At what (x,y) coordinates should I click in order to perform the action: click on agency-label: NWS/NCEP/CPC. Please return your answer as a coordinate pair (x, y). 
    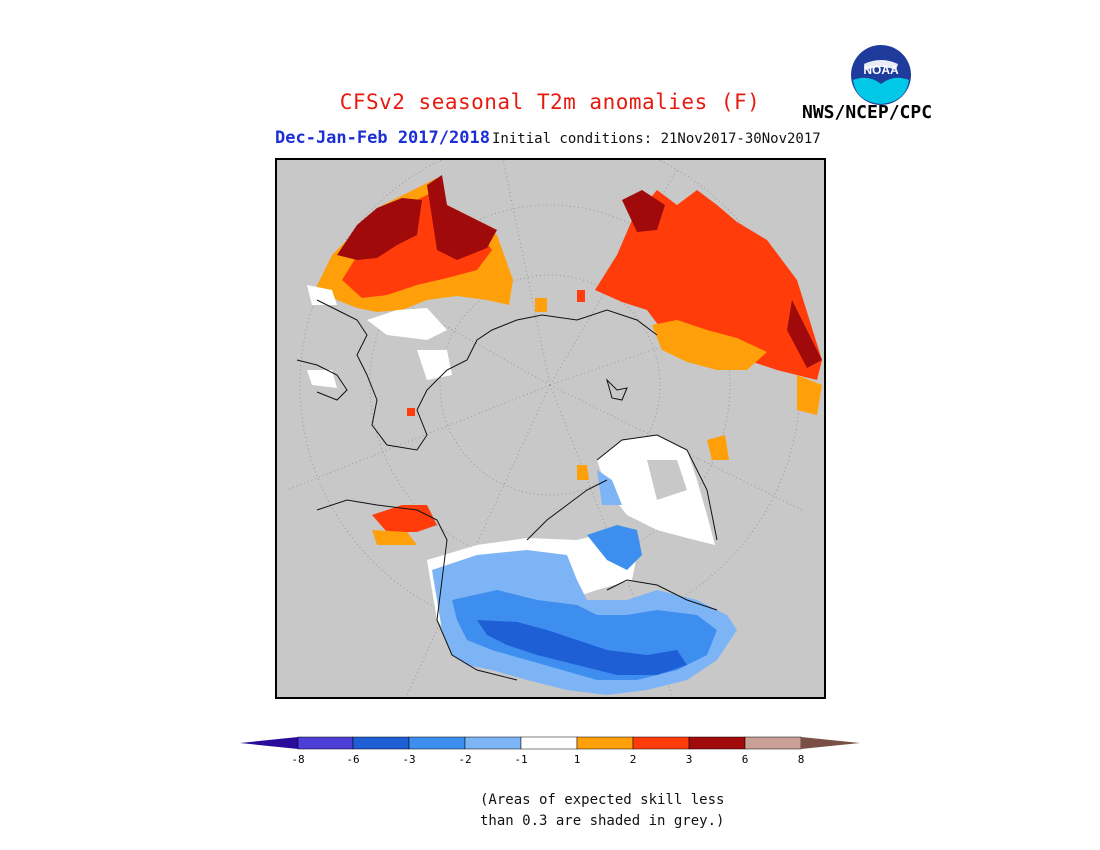
    Looking at the image, I should click on (867, 112).